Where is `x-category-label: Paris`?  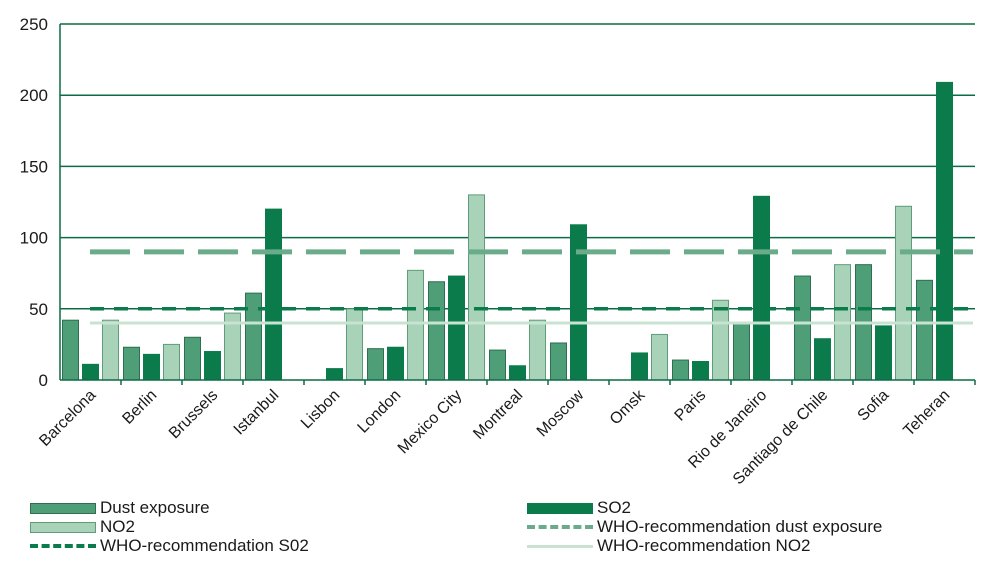
x-category-label: Paris is located at coordinates (691, 406).